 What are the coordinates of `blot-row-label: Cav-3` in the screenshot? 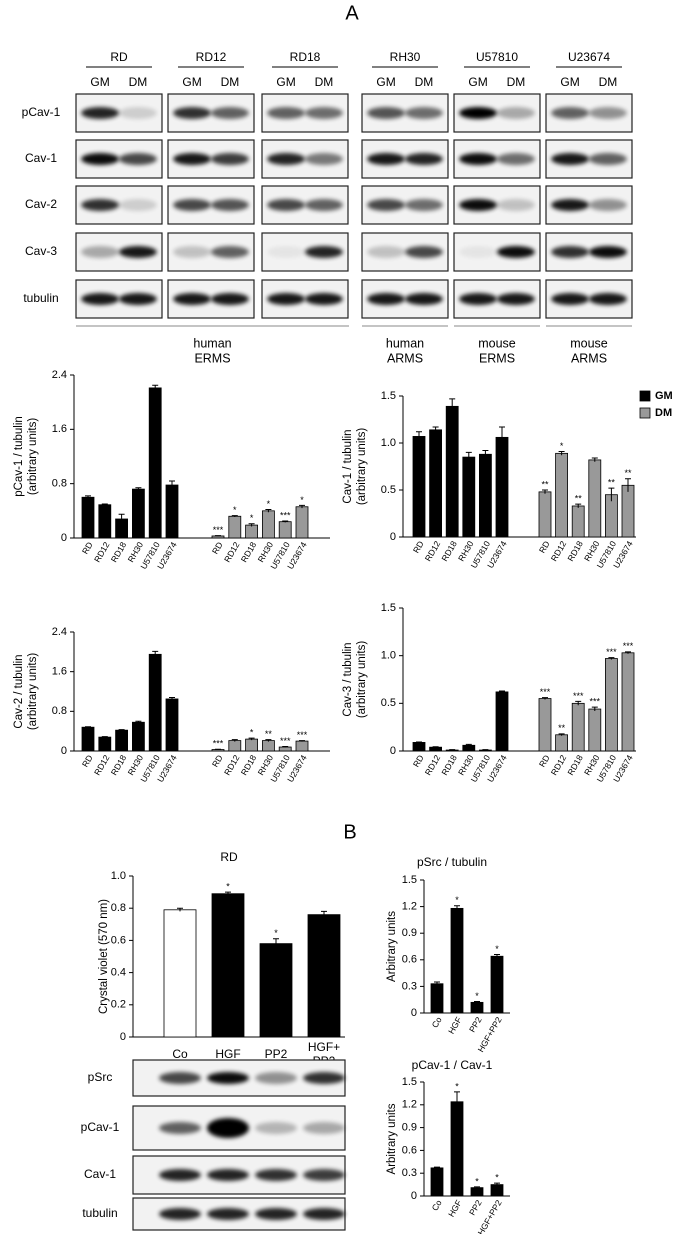 It's located at (41, 251).